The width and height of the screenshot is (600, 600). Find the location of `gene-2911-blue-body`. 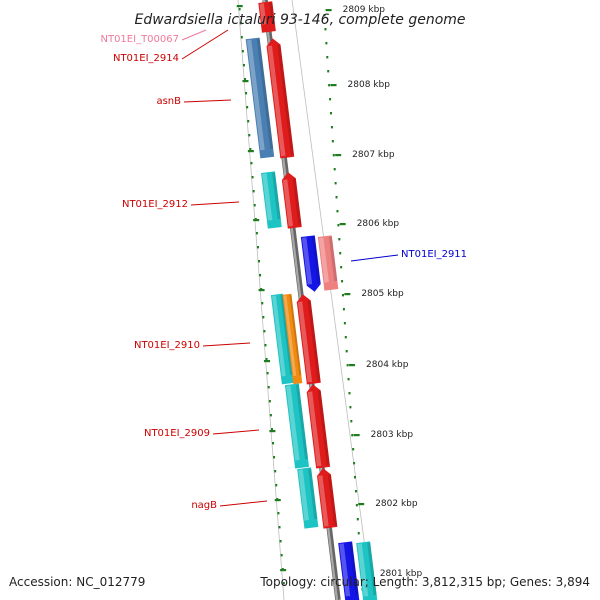

gene-2911-blue-body is located at coordinates (310, 263).